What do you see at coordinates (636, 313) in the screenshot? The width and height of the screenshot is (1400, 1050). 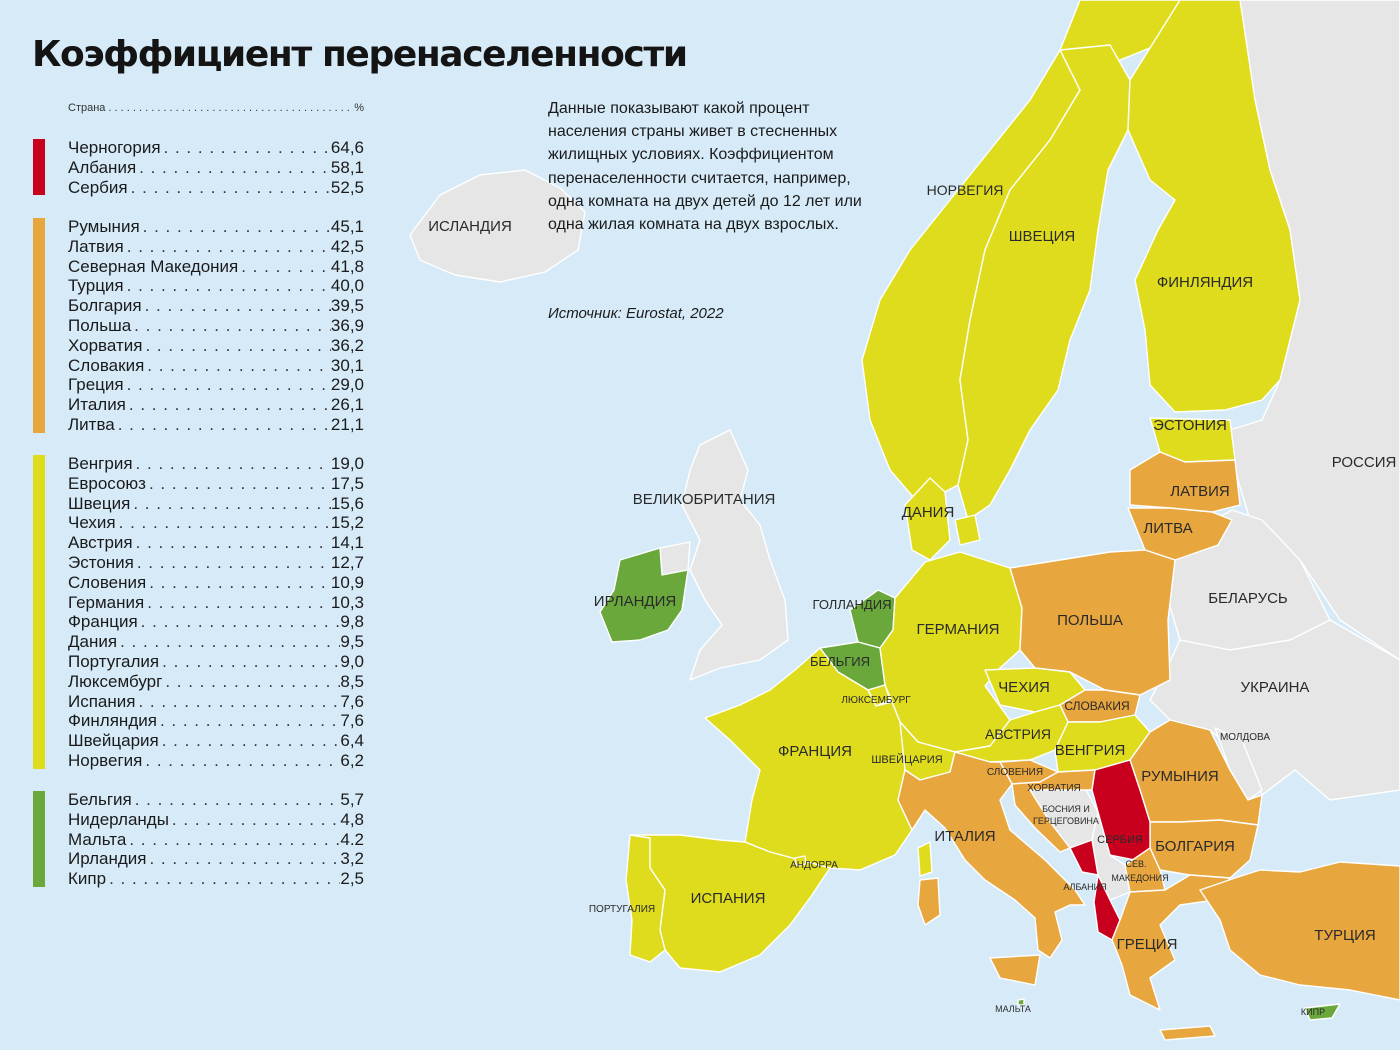 I see `source-note: Источник: Eurostat, 2022` at bounding box center [636, 313].